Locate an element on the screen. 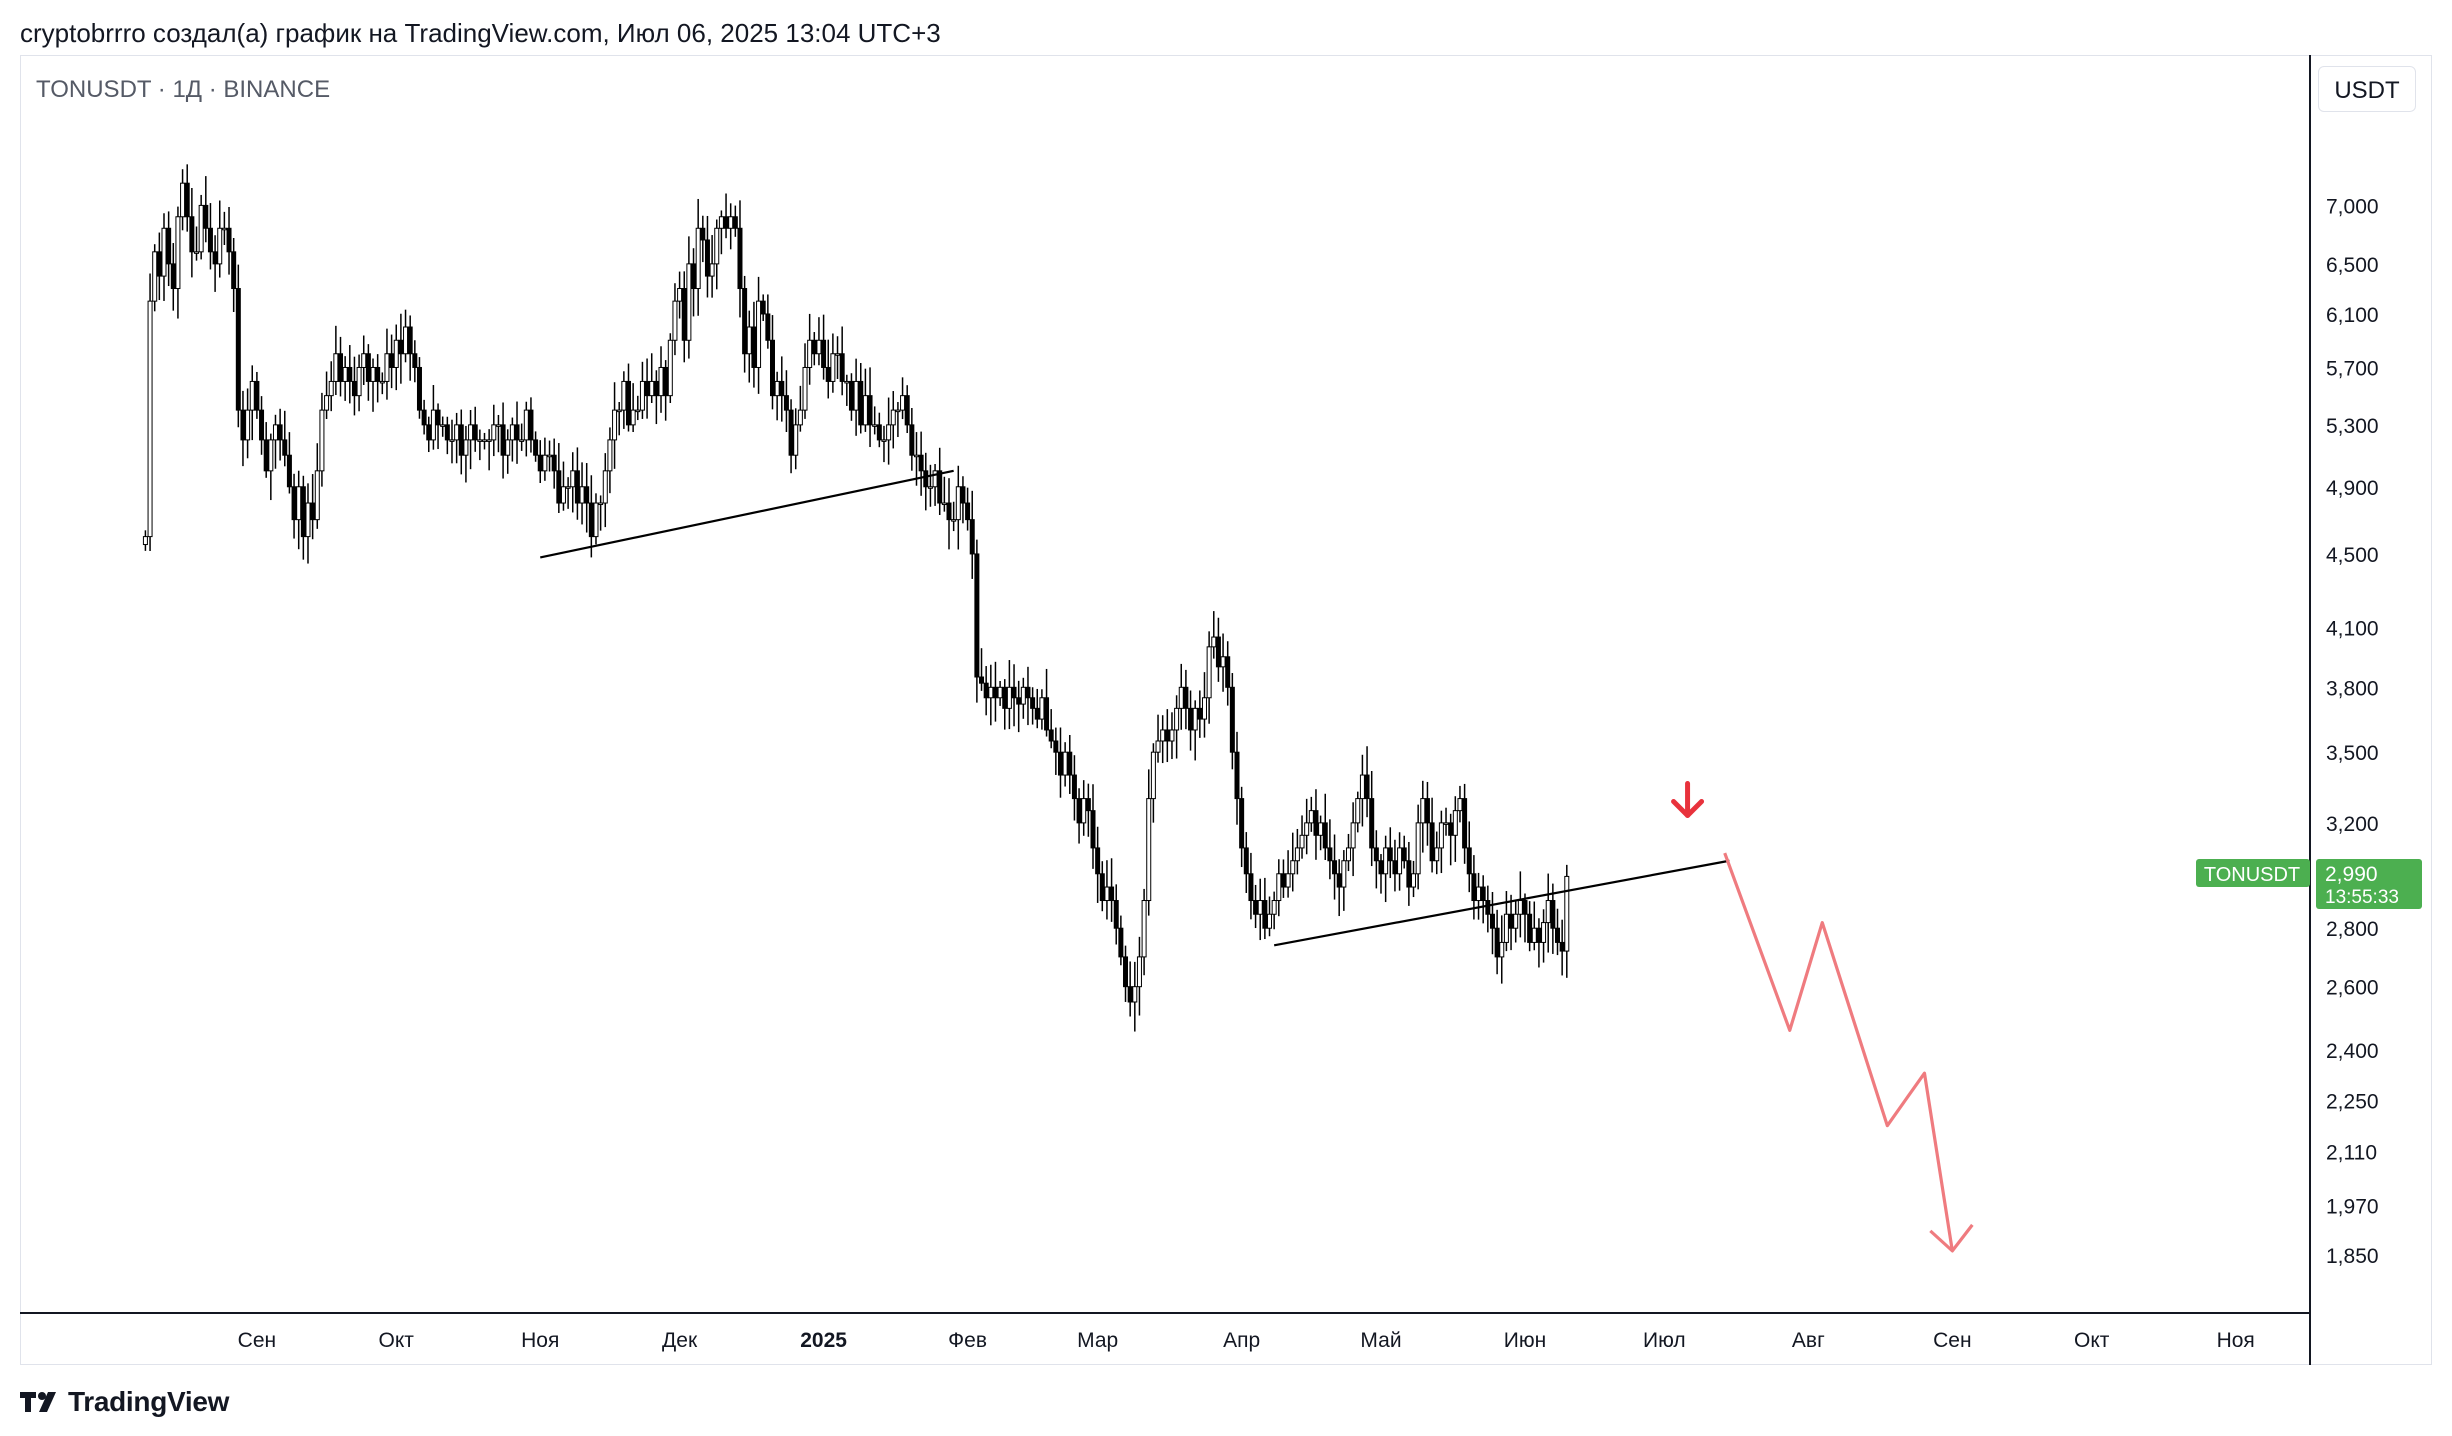 The width and height of the screenshot is (2452, 1436). tradingview-logo: TradingView is located at coordinates (124, 1402).